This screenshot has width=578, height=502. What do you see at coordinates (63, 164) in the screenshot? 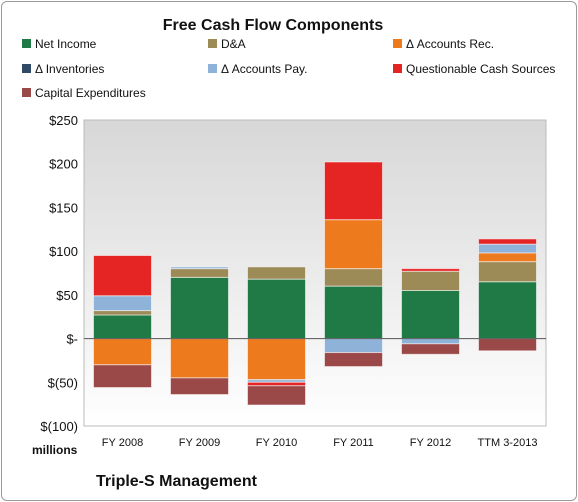
I see `y-tick-label: $200` at bounding box center [63, 164].